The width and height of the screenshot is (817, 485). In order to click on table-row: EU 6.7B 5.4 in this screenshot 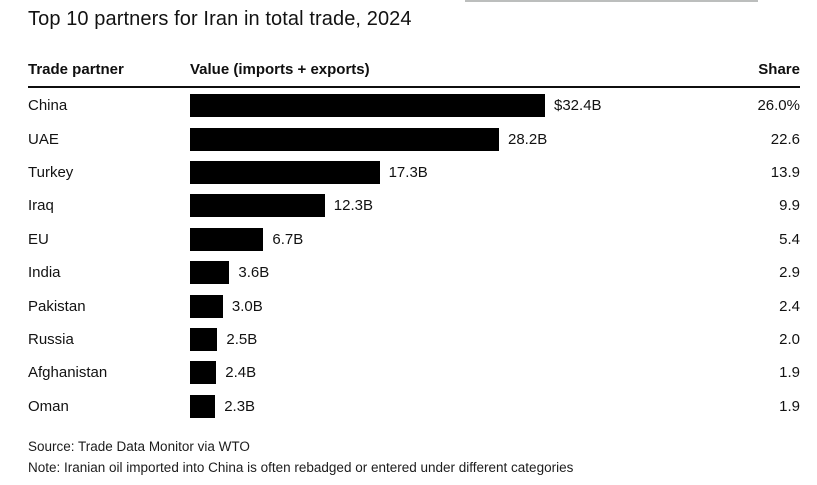, I will do `click(414, 239)`.